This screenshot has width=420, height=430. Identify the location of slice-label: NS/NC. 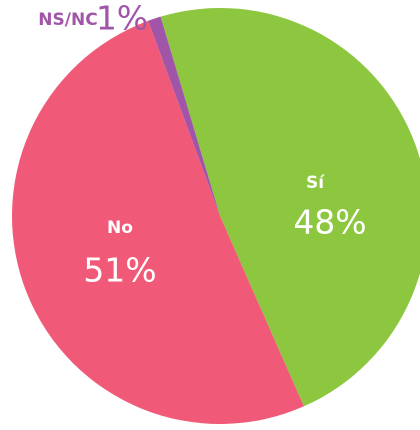
(67, 20).